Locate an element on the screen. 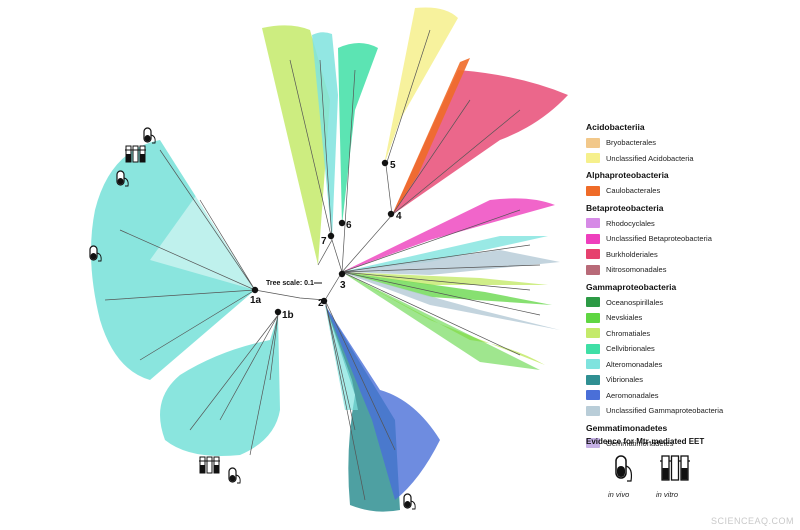 Image resolution: width=800 pixels, height=530 pixels. legend-item: Unclassified Acidobacteria is located at coordinates (691, 159).